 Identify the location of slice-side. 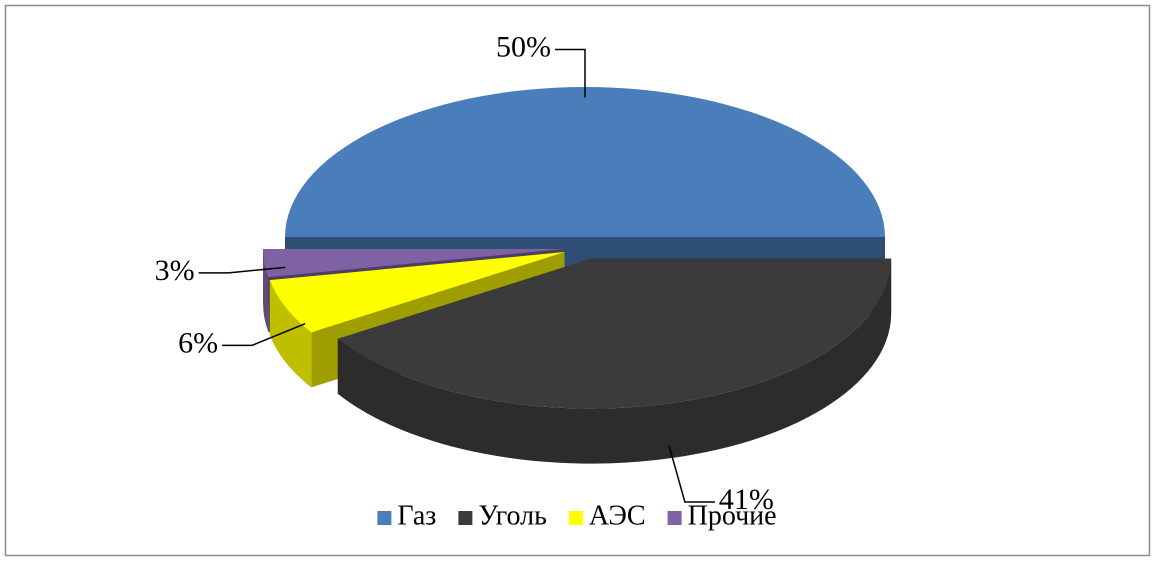
(290, 334).